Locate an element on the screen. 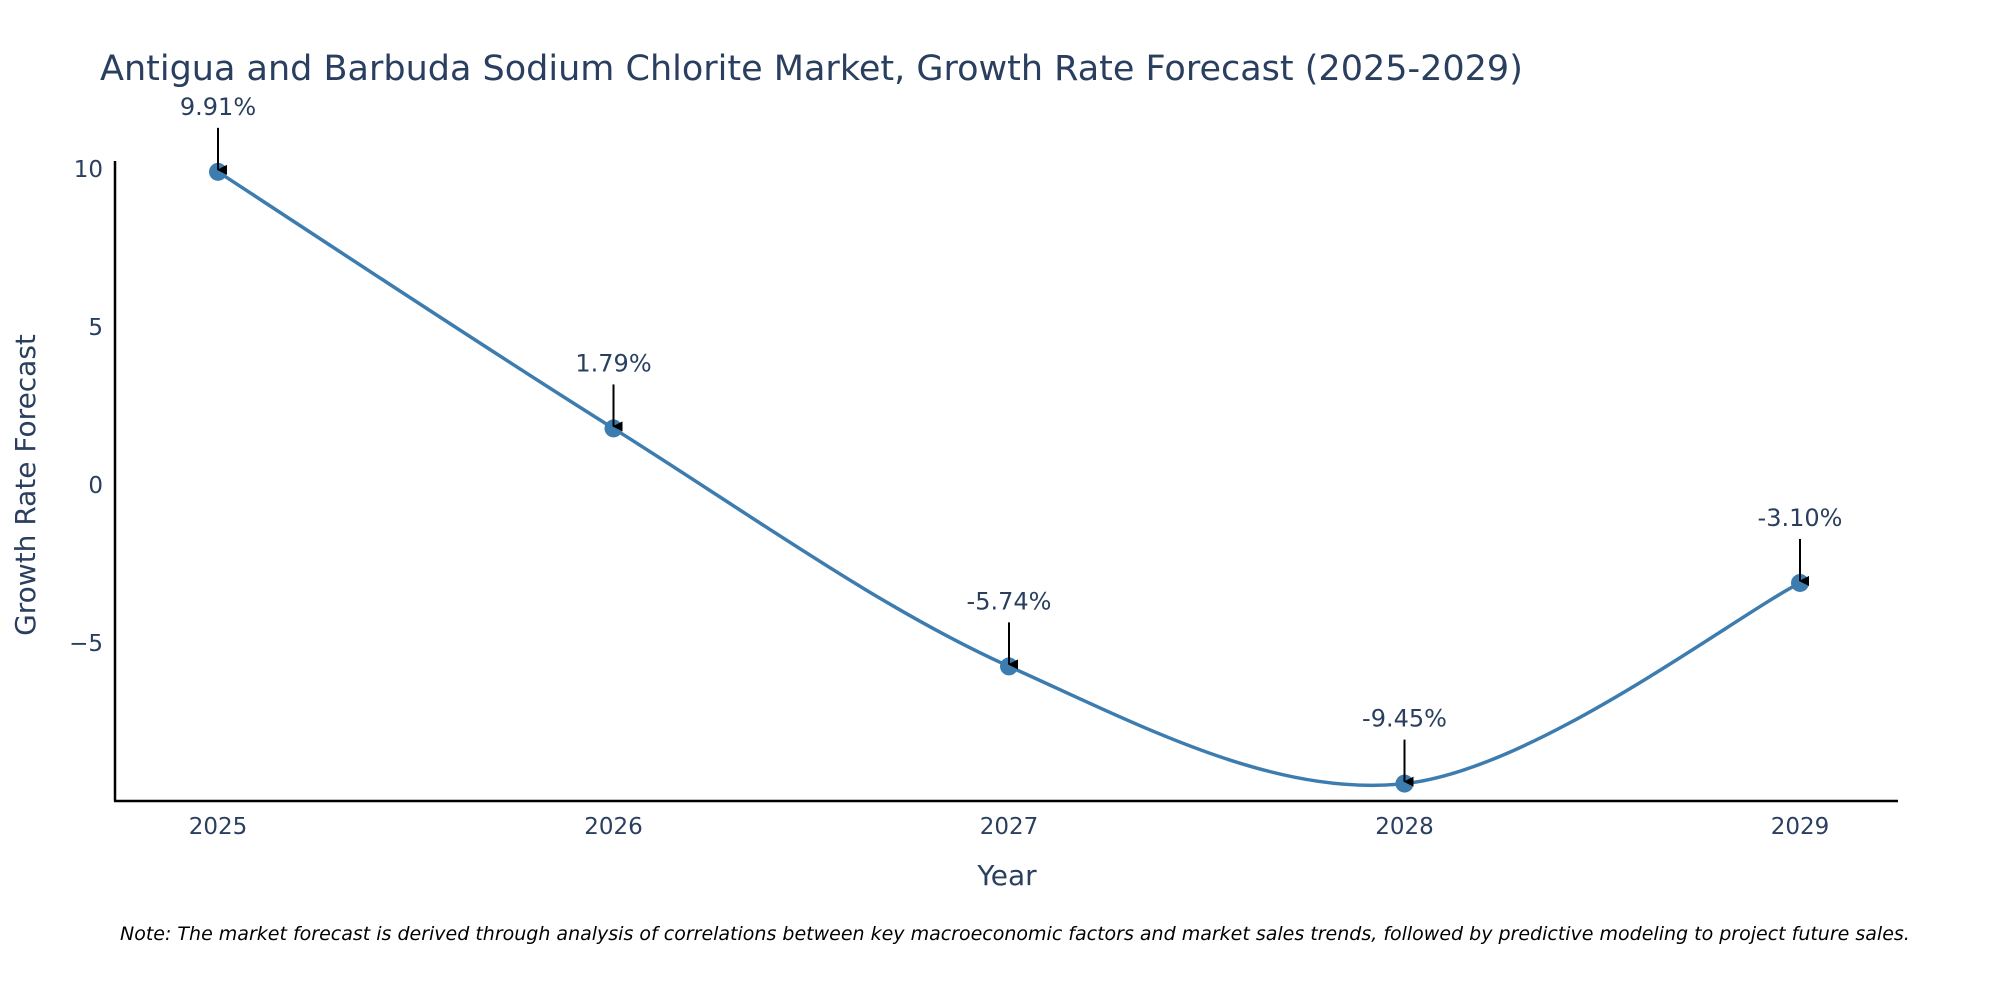 The height and width of the screenshot is (1000, 2000). y-tick-label: −5 is located at coordinates (86, 644).